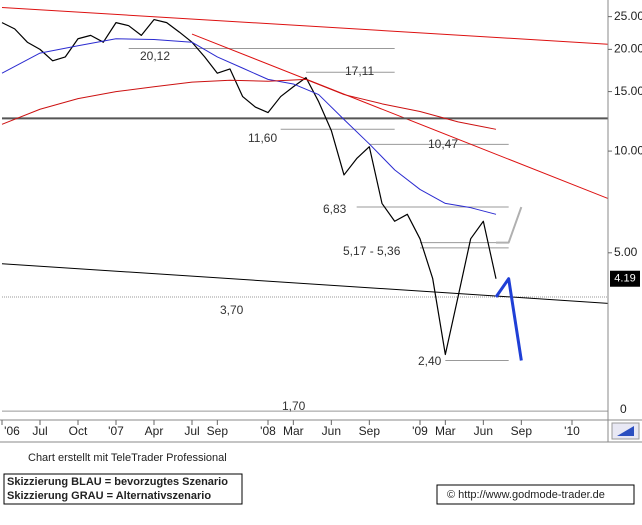 The width and height of the screenshot is (642, 525). Describe the element at coordinates (628, 91) in the screenshot. I see `y-tick-label: 15.00` at that location.